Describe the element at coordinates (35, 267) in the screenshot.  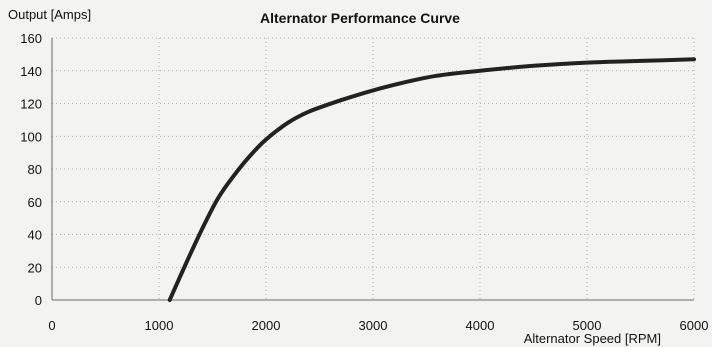
I see `y-tick-label: 20` at that location.